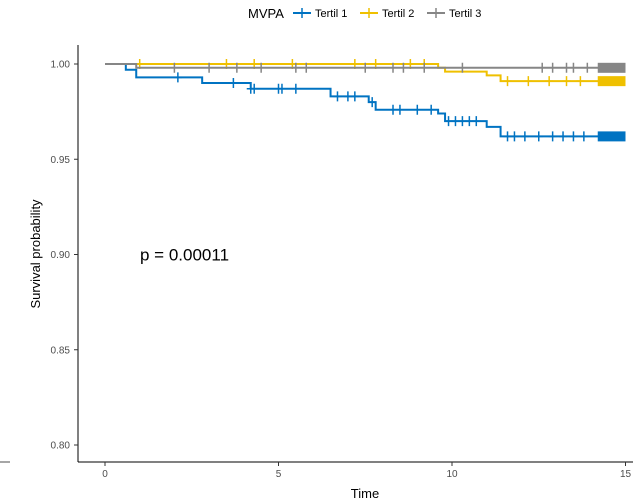  Describe the element at coordinates (61, 65) in the screenshot. I see `y-tick-label: 1.00` at that location.